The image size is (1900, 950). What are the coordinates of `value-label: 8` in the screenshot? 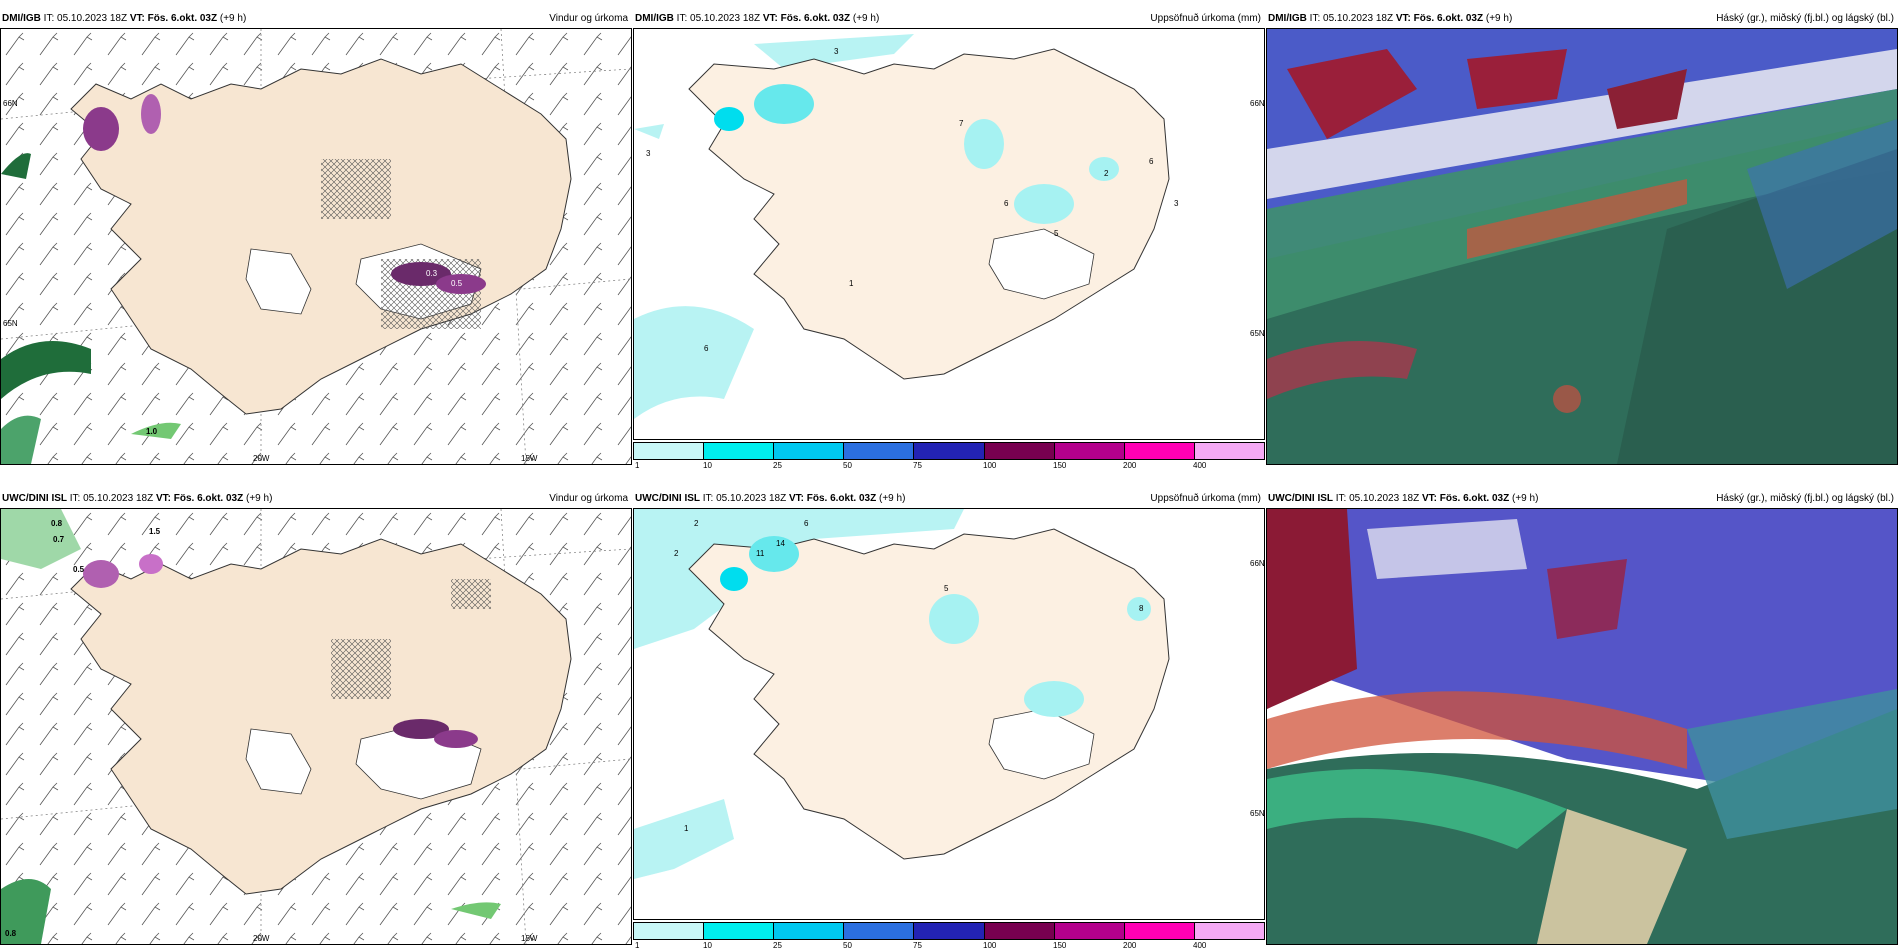 It's located at (1141, 608).